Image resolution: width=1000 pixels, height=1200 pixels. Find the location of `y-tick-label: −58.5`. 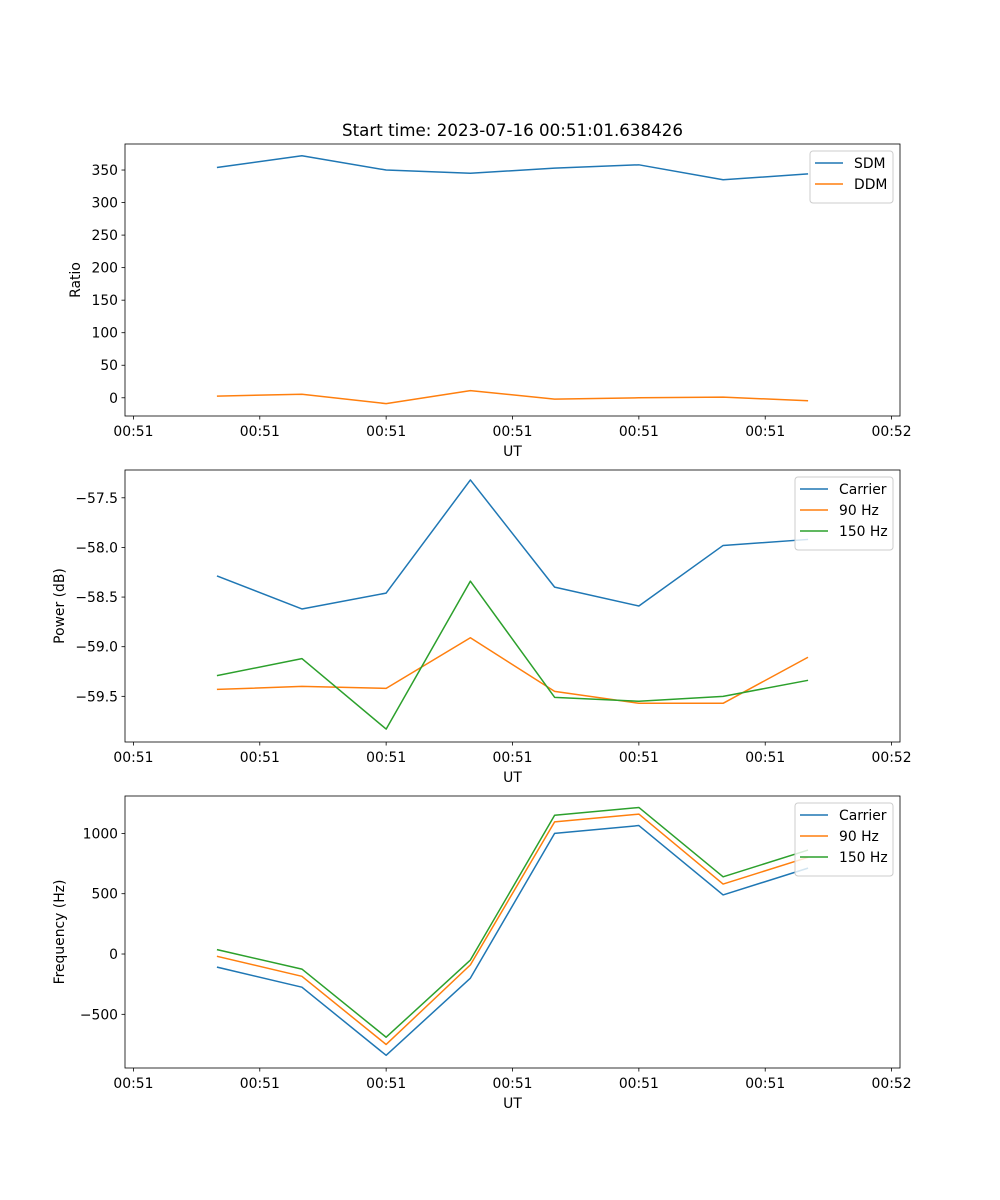

y-tick-label: −58.5 is located at coordinates (96, 598).